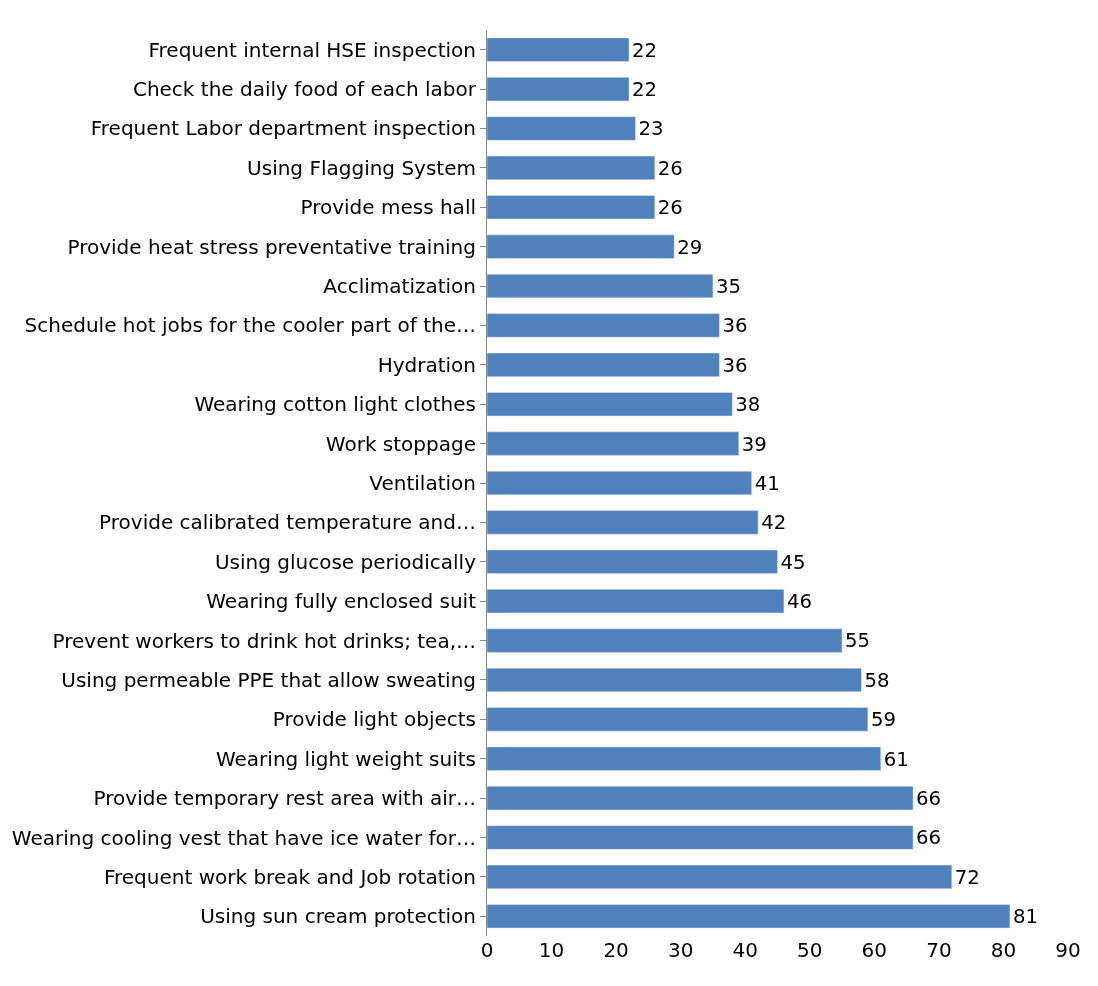  What do you see at coordinates (810, 950) in the screenshot?
I see `x-tick-label: 50` at bounding box center [810, 950].